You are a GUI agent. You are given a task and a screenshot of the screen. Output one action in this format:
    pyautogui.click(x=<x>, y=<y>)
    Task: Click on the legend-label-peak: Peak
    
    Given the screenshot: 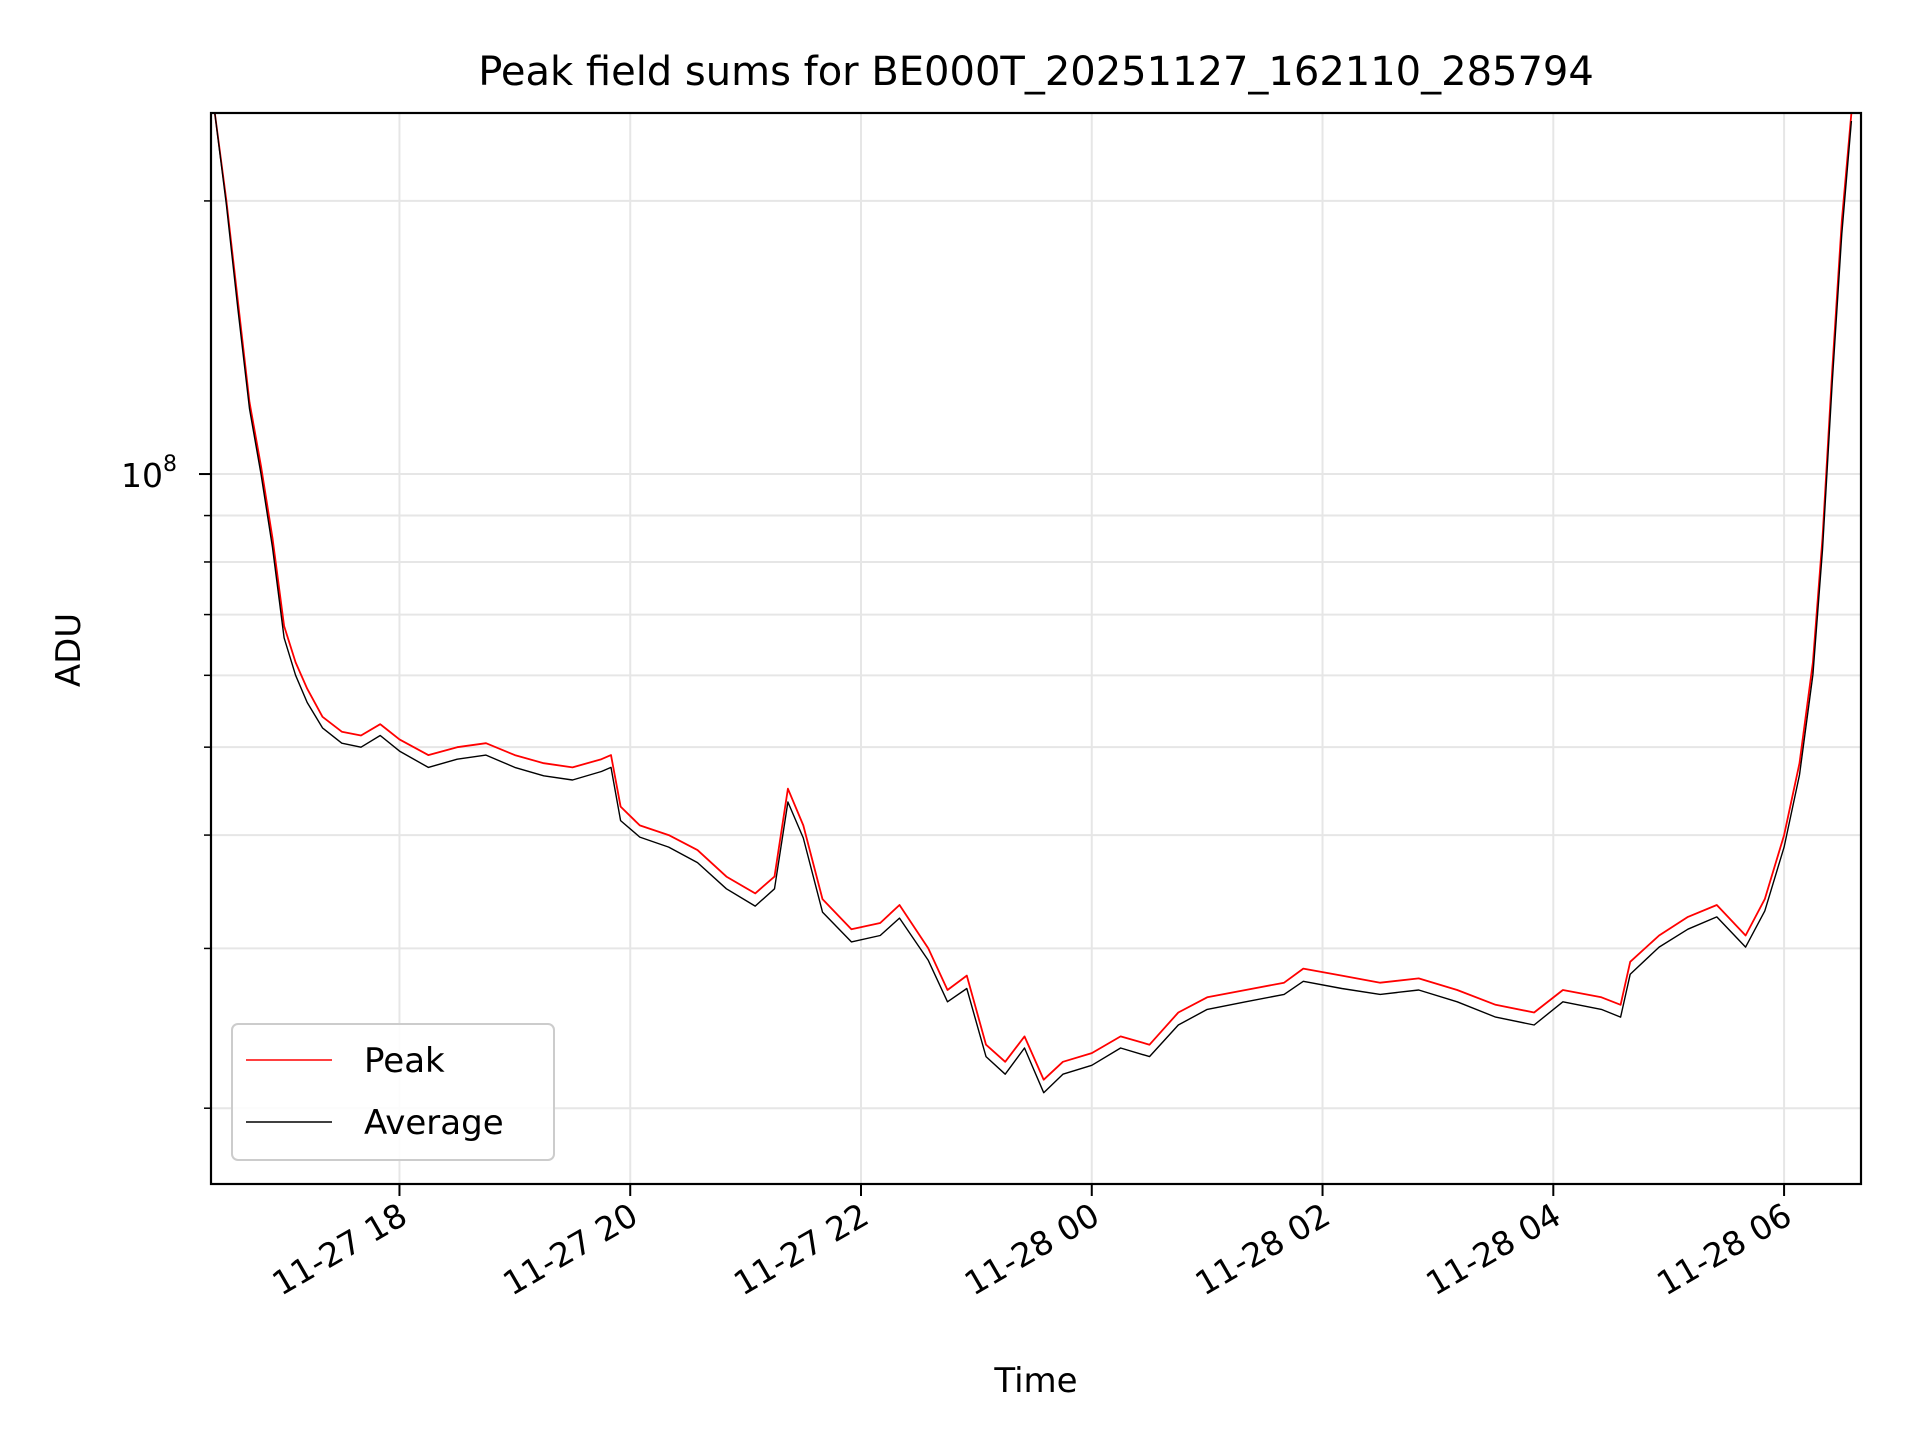 What is the action you would take?
    pyautogui.click(x=404, y=1061)
    